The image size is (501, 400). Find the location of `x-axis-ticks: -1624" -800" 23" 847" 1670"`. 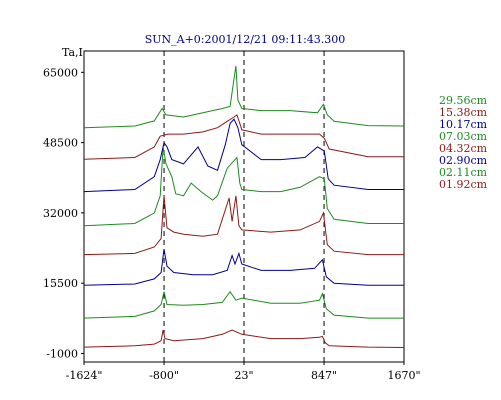

x-axis-ticks: -1624" -800" 23" 847" 1670" is located at coordinates (243, 372).